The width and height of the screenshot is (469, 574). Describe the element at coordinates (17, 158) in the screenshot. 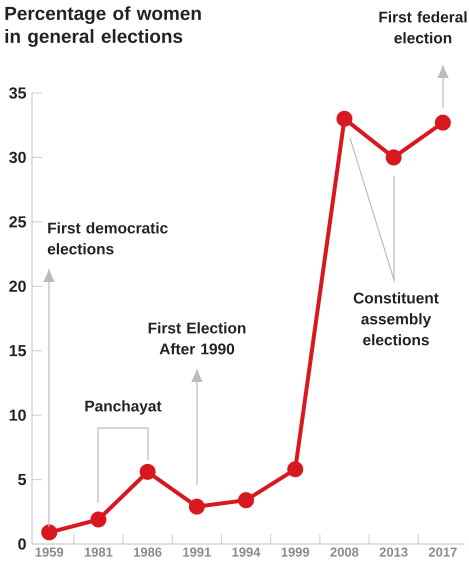

I see `y-tick-label: 30` at that location.